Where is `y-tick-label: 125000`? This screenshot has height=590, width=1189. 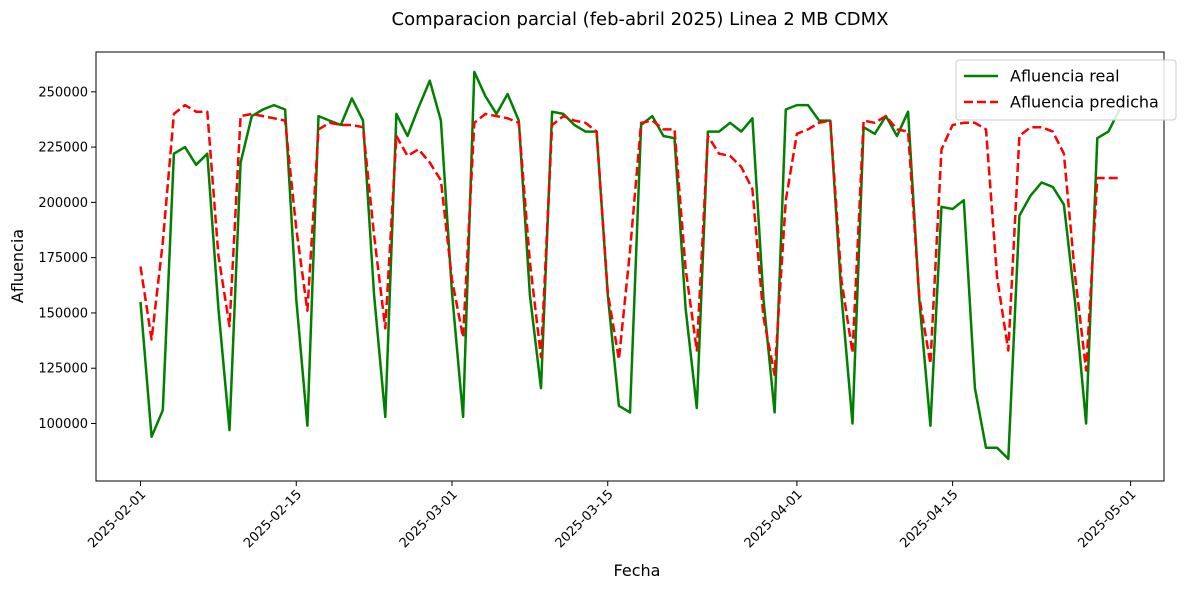 y-tick-label: 125000 is located at coordinates (63, 369).